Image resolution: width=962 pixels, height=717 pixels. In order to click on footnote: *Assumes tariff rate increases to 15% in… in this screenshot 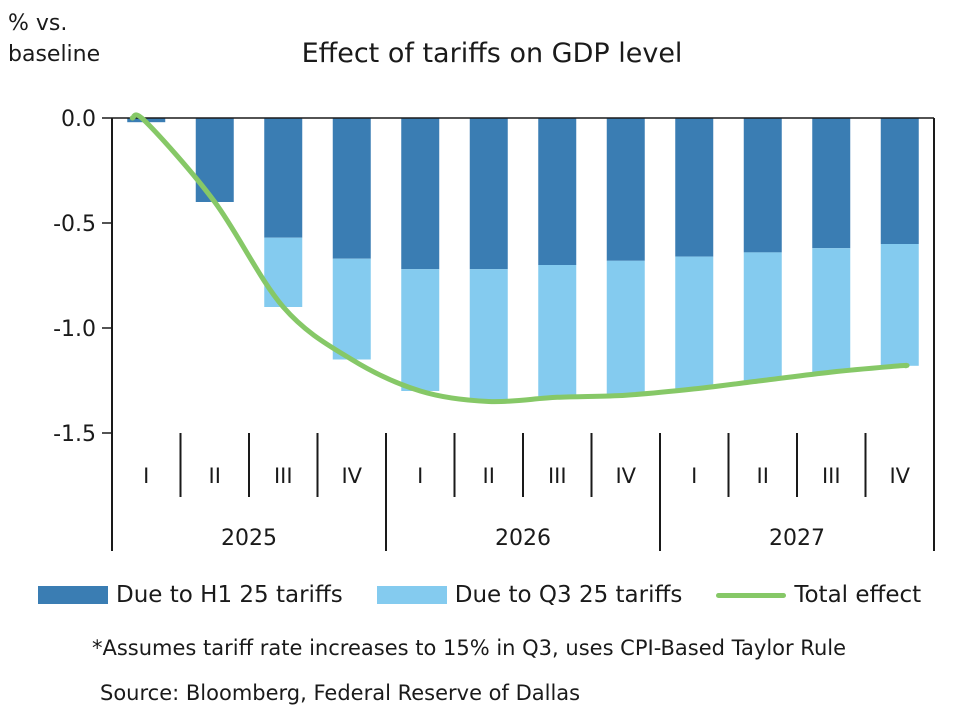, I will do `click(469, 648)`.